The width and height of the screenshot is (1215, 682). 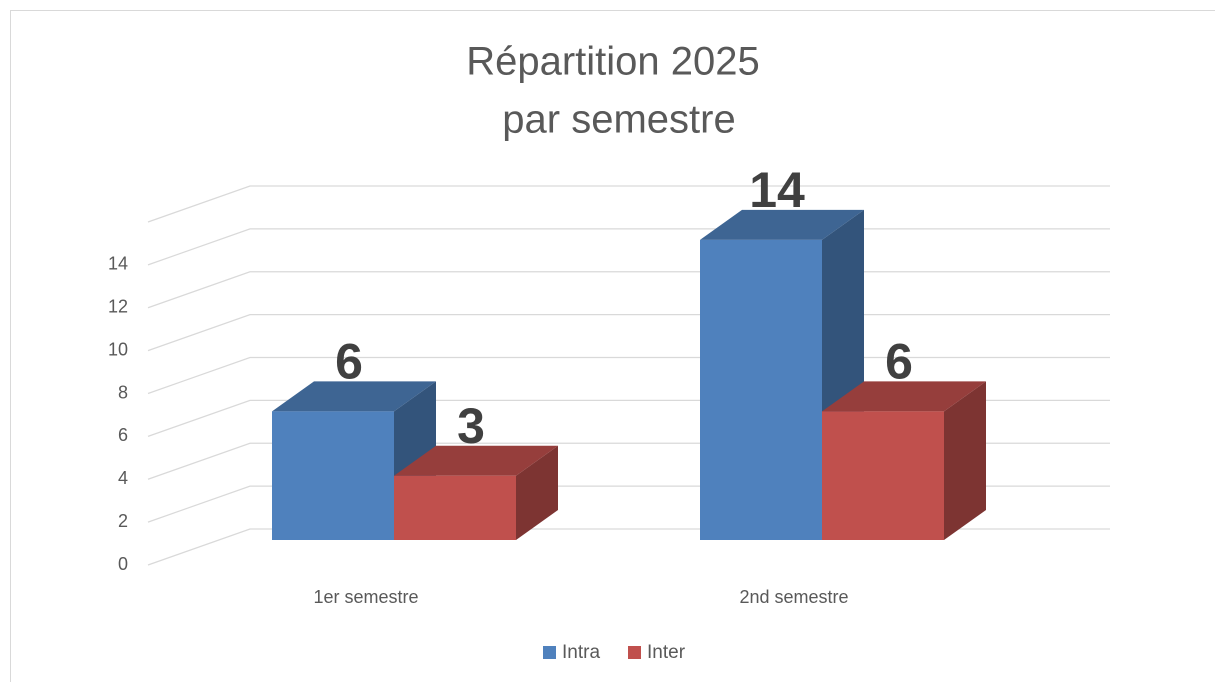 I want to click on legend-label: Intra, so click(x=581, y=652).